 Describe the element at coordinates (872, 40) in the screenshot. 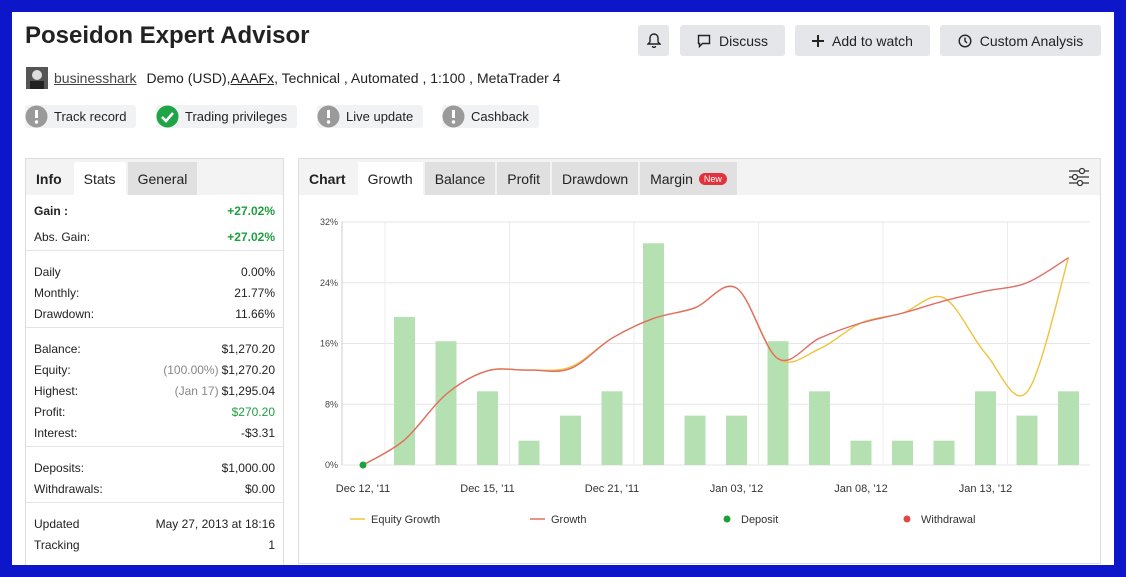

I see `button-label: Add to watch` at that location.